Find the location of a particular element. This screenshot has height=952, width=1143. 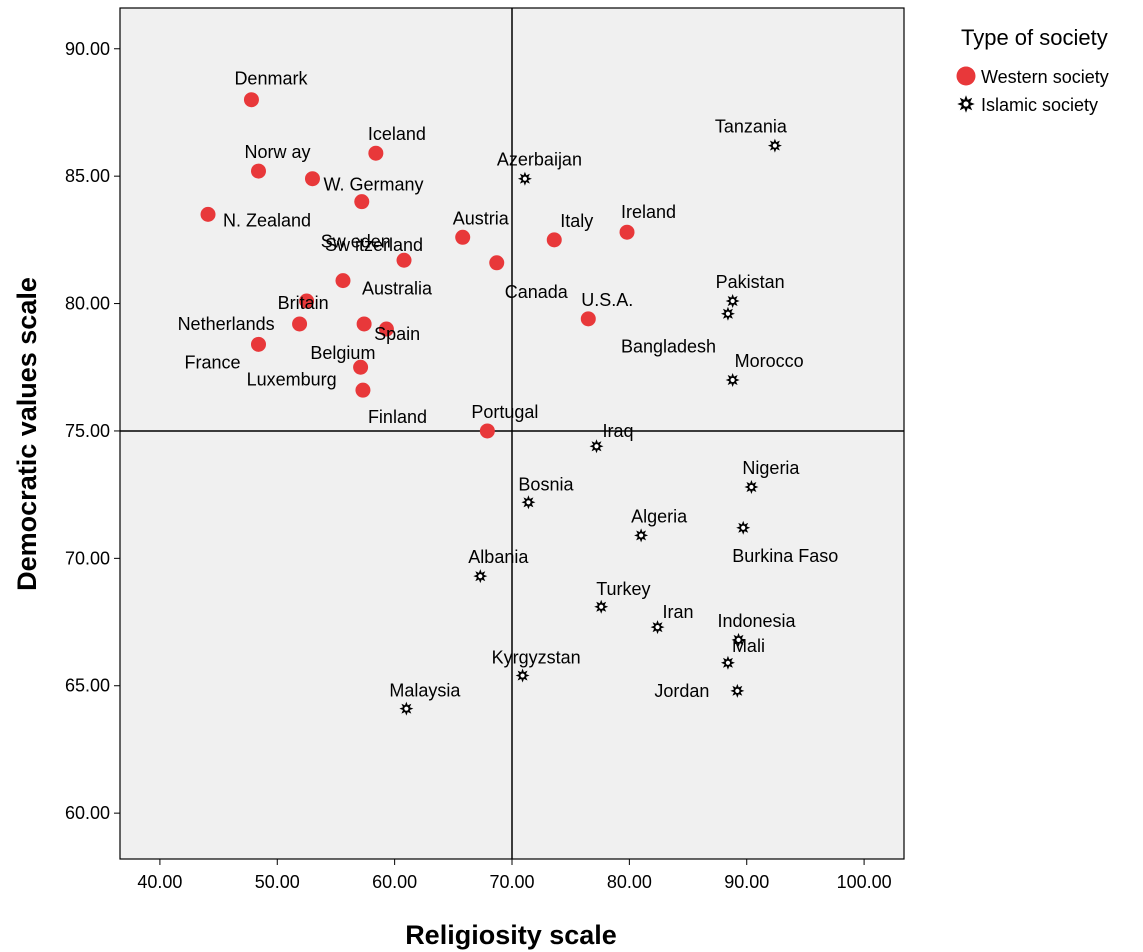

y-axis-title: Democratic values scale is located at coordinates (27, 434).